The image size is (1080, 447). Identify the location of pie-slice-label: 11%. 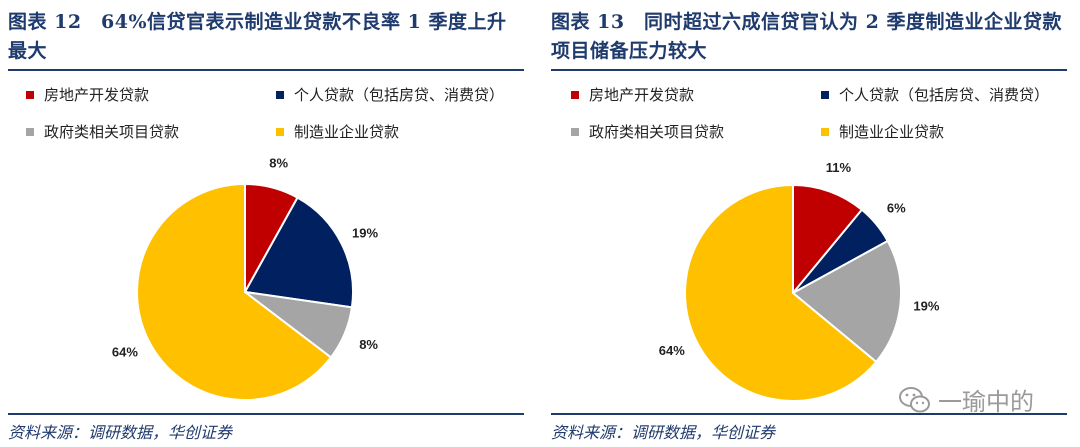
(839, 167).